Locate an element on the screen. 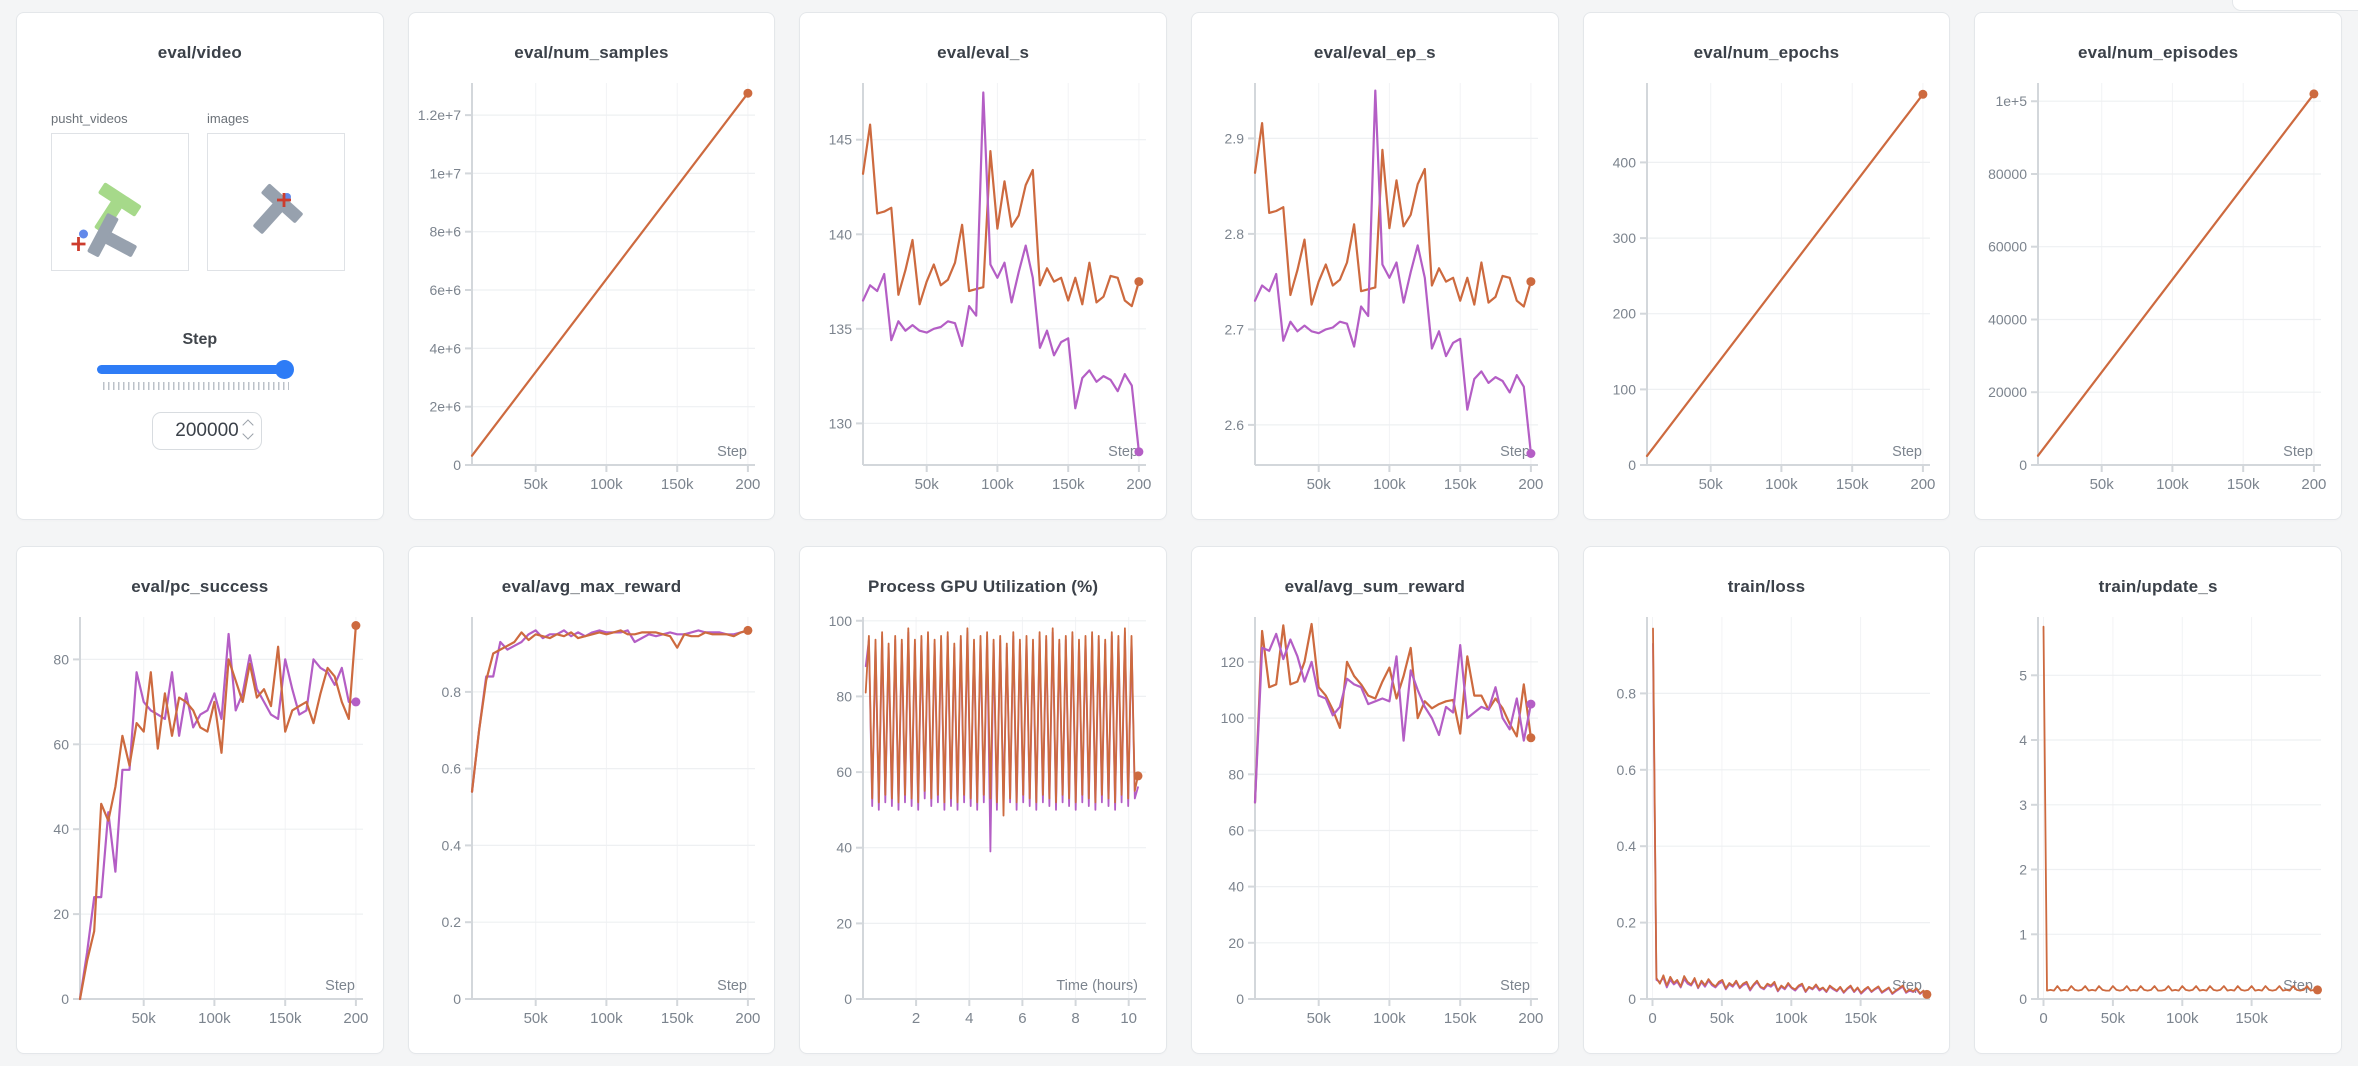  chart-title: eval/pc_success is located at coordinates (200, 586).